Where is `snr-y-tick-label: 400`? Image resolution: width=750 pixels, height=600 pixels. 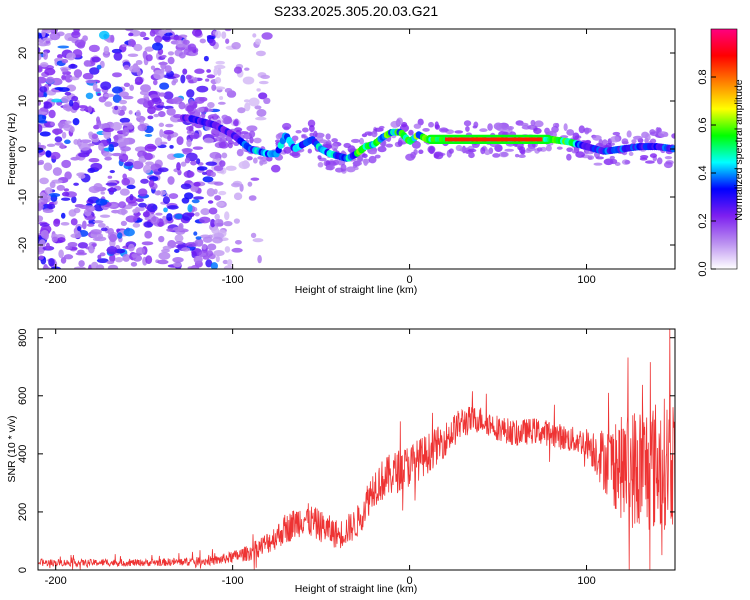 snr-y-tick-label: 400 is located at coordinates (23, 454).